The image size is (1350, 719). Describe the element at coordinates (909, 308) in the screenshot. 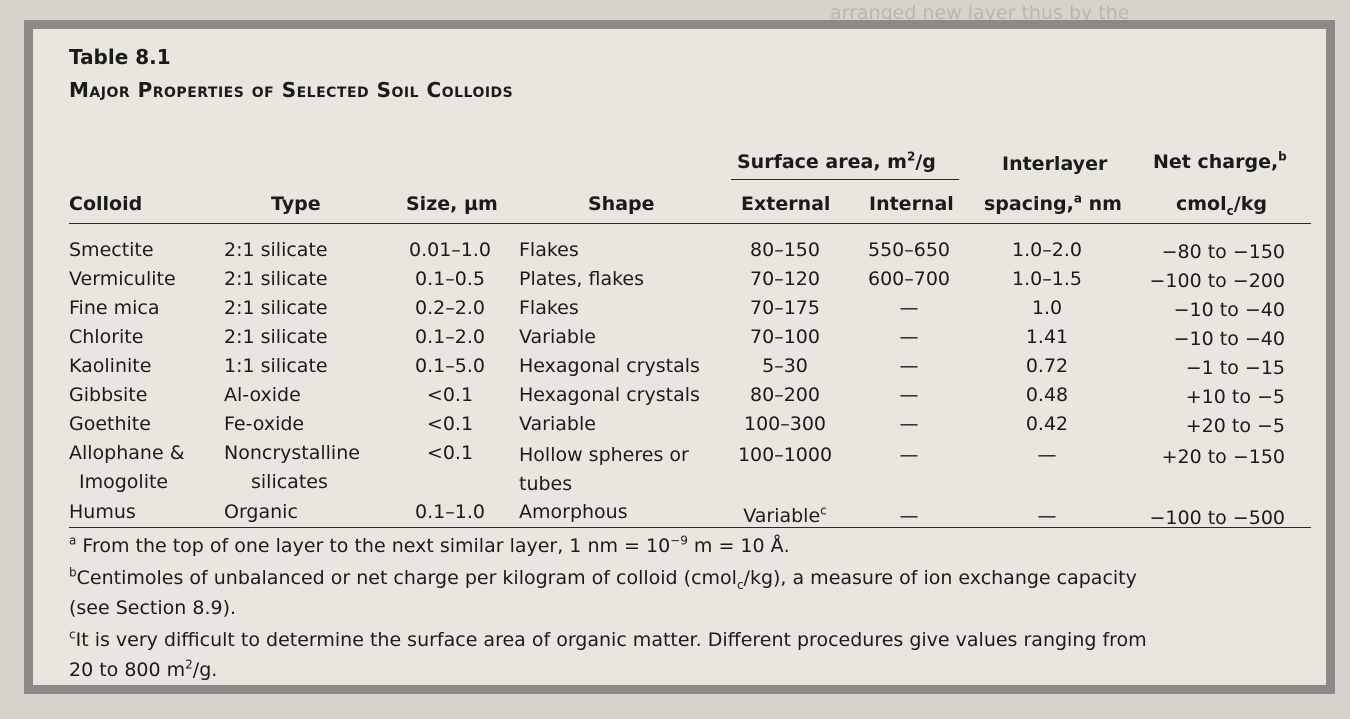

I see `row-fine-mica-internal: —` at that location.